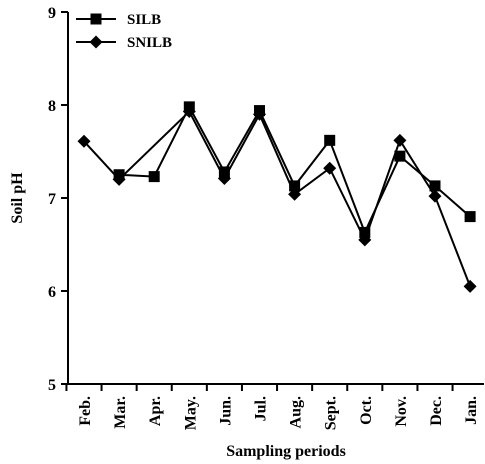 The width and height of the screenshot is (485, 464). Describe the element at coordinates (155, 411) in the screenshot. I see `x-tick-label: Apr.` at that location.